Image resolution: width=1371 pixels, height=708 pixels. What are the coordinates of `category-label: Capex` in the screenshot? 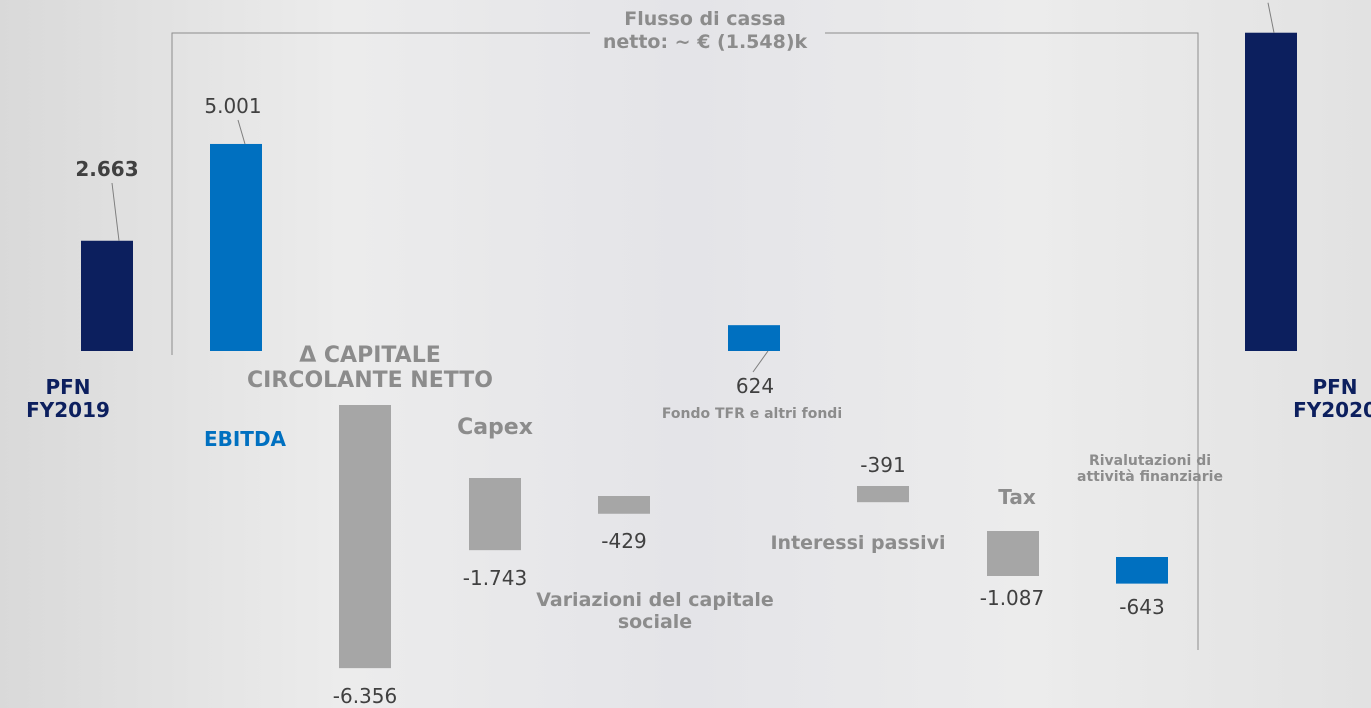 It's located at (495, 427).